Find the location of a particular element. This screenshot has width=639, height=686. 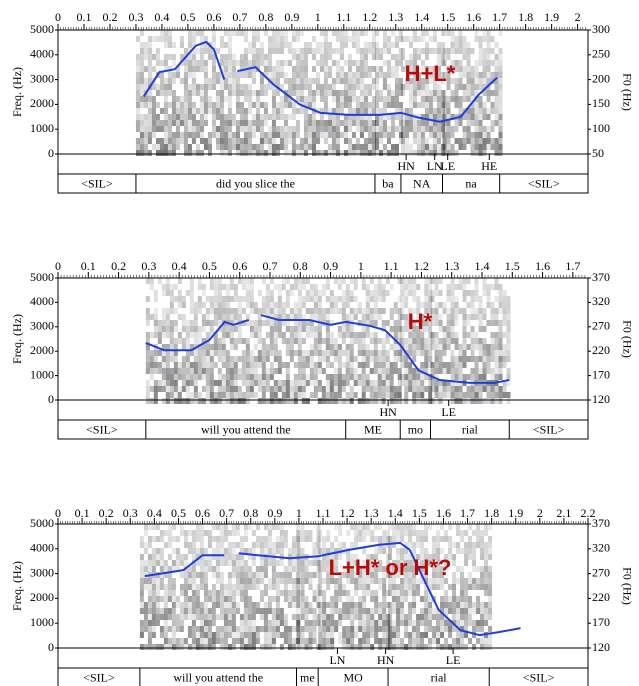

y2-tick-label: 200 is located at coordinates (601, 78).